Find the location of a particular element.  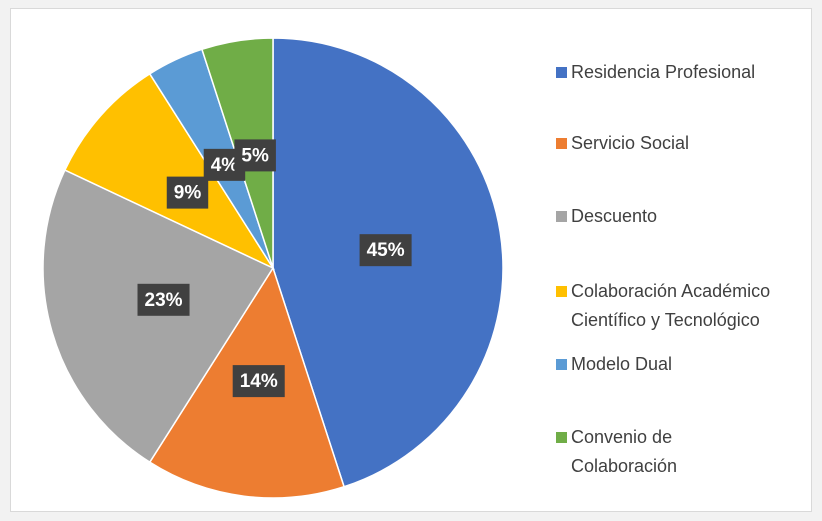

pie-slice is located at coordinates (169, 171).